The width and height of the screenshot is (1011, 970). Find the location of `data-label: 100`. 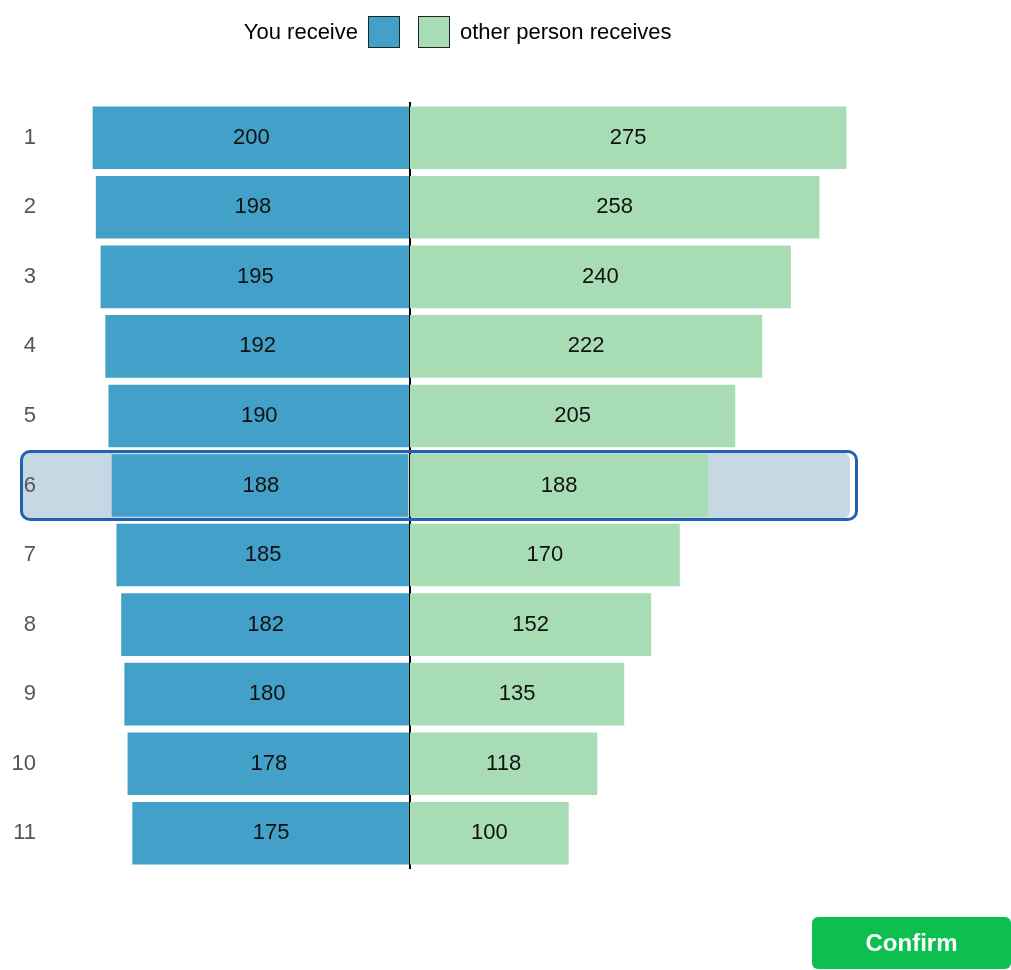

data-label: 100 is located at coordinates (489, 832).